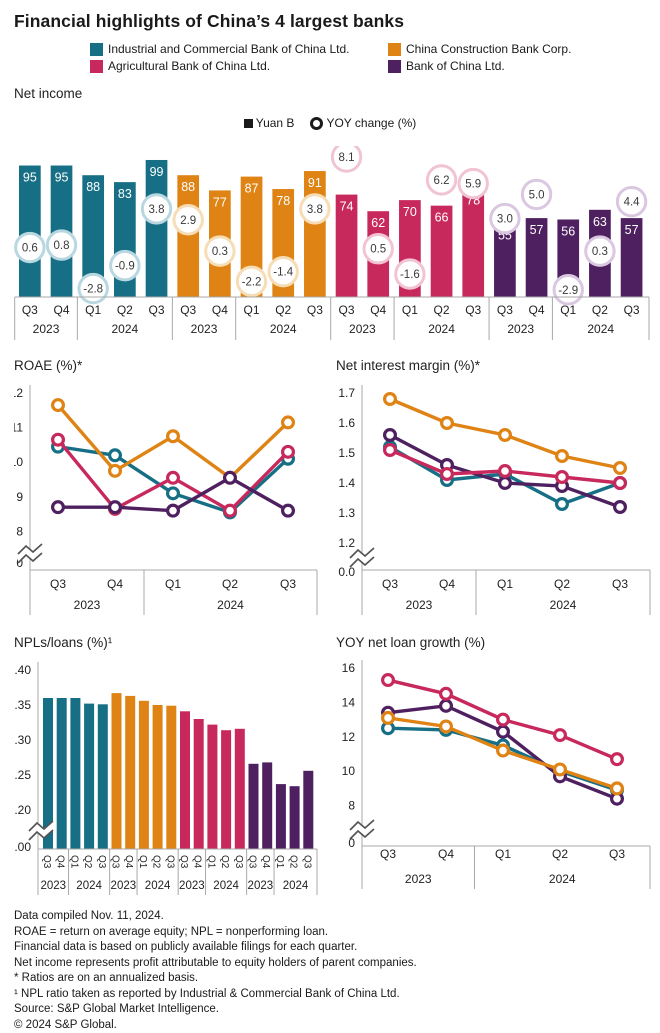 This screenshot has height=1033, width=660. I want to click on npl-axes: 1.40 1.35 1.30 1.25 1.20 0.00, so click(26, 758).